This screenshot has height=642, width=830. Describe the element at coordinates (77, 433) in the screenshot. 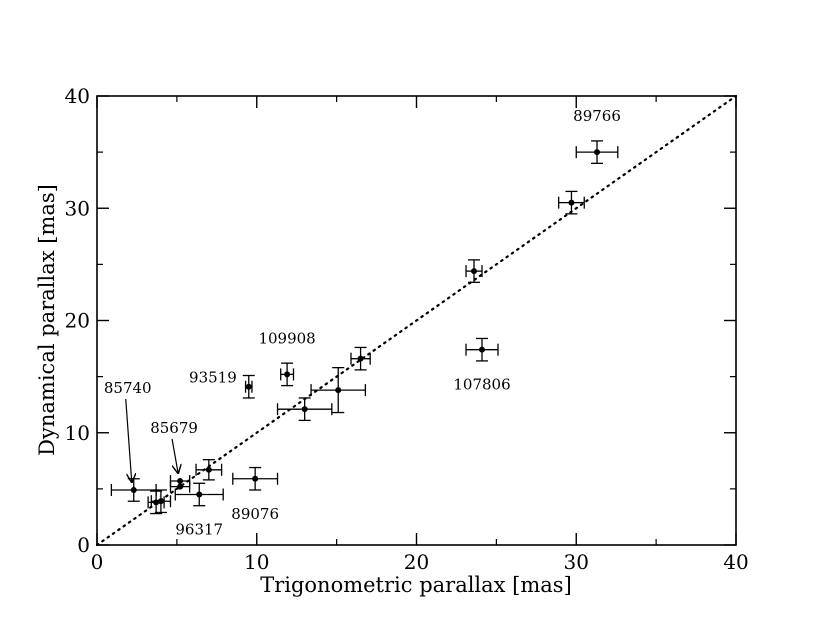

I see `y-tick-label: 10` at that location.